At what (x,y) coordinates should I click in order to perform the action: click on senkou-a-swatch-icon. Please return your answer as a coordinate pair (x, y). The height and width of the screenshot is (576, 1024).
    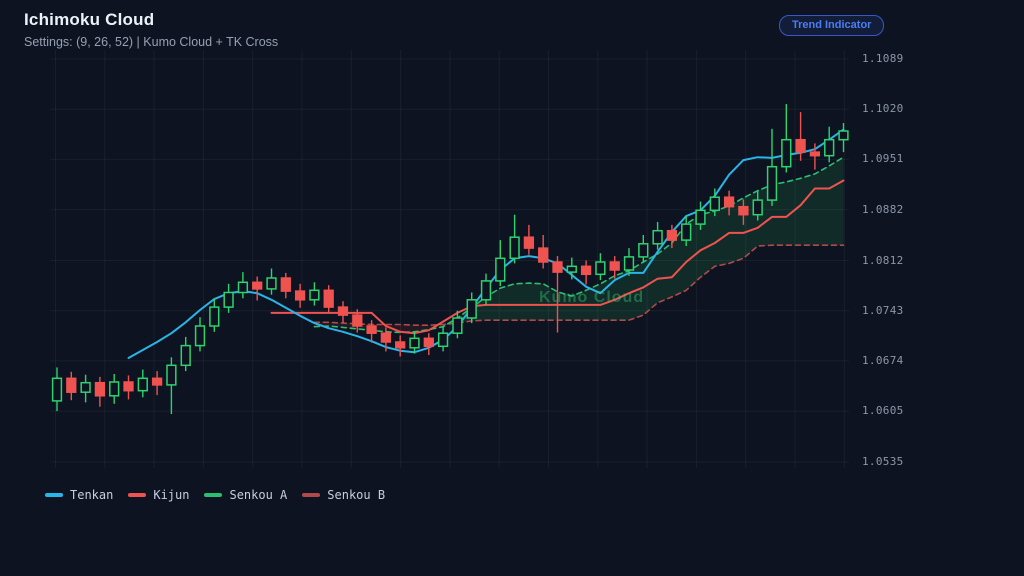
    Looking at the image, I should click on (213, 495).